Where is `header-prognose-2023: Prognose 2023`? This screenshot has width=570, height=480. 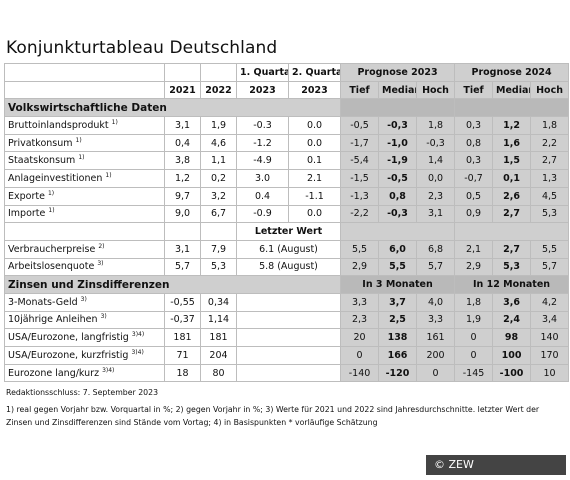
header-prognose-2023: Prognose 2023 is located at coordinates (397, 72).